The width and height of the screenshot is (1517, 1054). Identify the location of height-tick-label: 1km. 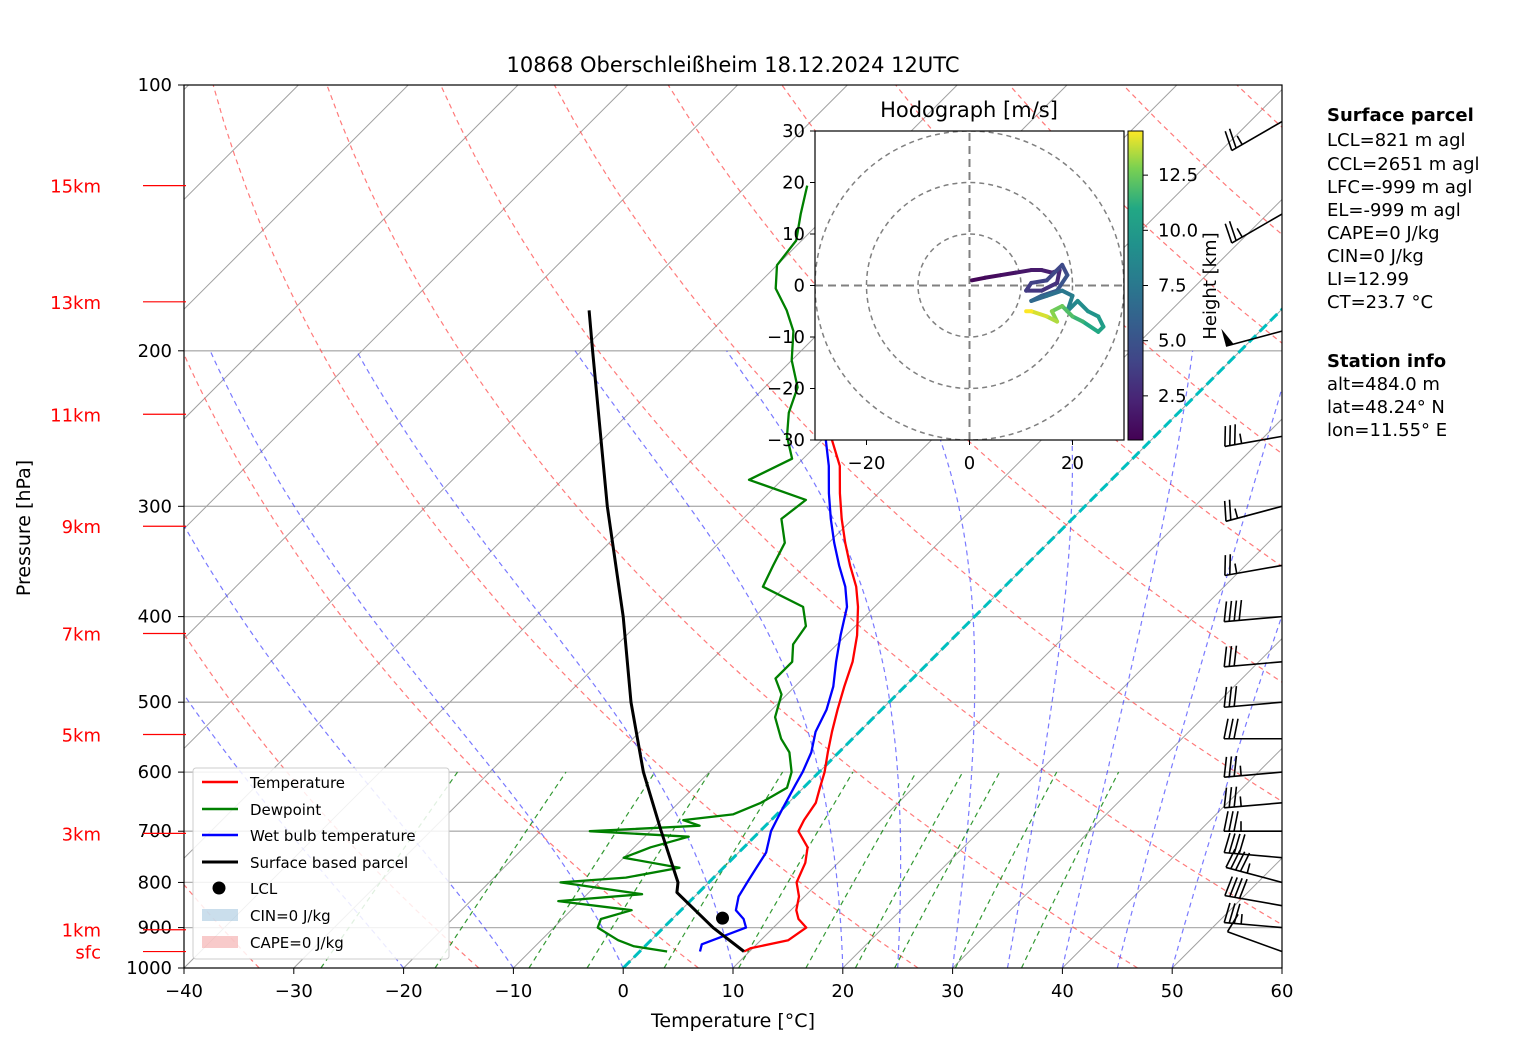
(81, 931).